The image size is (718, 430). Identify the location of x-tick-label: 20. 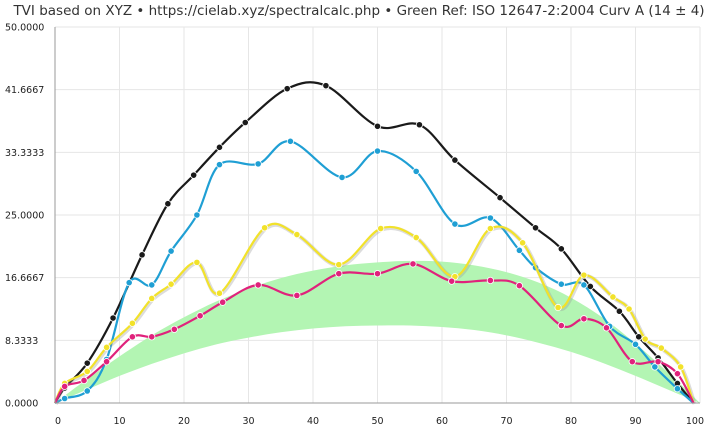
(184, 421).